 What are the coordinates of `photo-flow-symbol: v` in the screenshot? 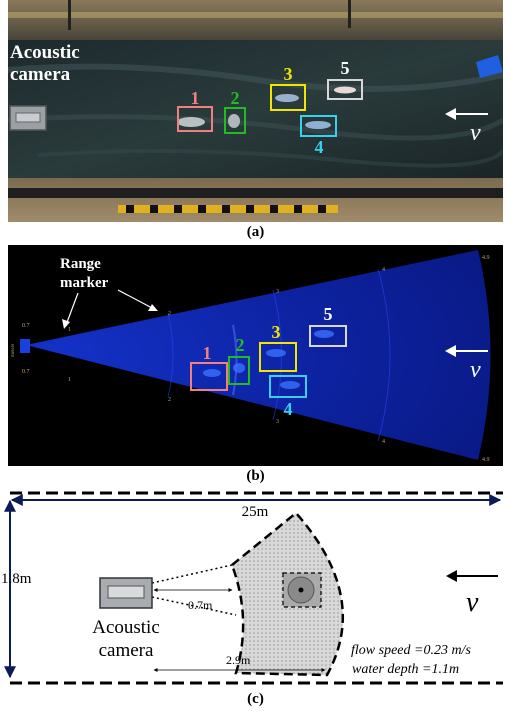 It's located at (475, 133).